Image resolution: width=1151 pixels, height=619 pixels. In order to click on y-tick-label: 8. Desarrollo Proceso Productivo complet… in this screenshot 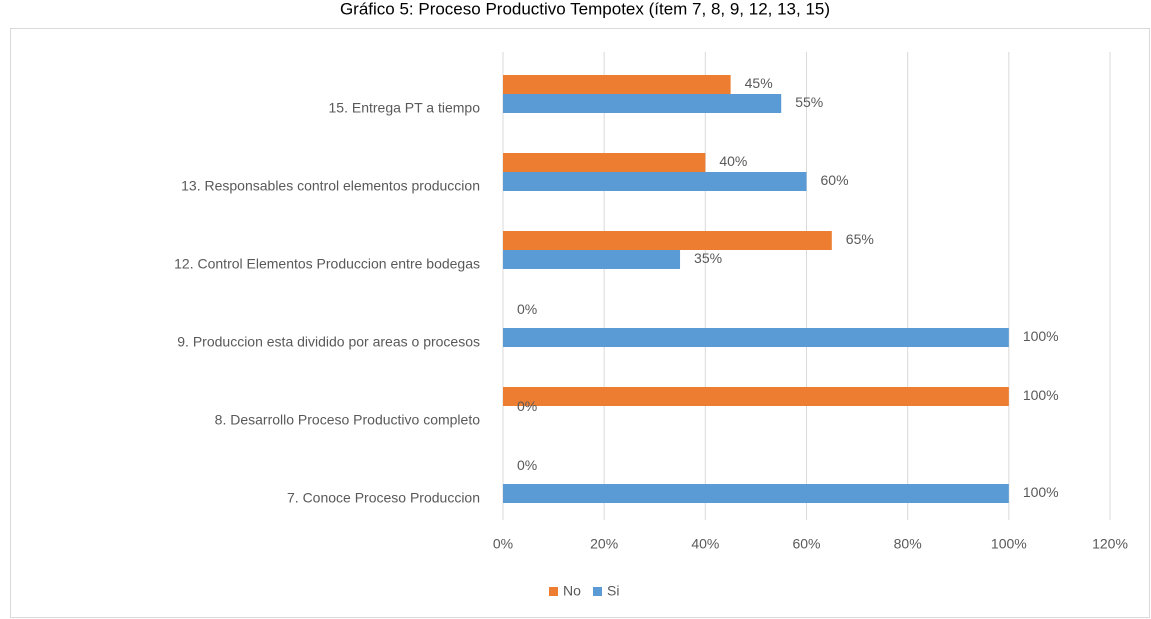, I will do `click(348, 420)`.